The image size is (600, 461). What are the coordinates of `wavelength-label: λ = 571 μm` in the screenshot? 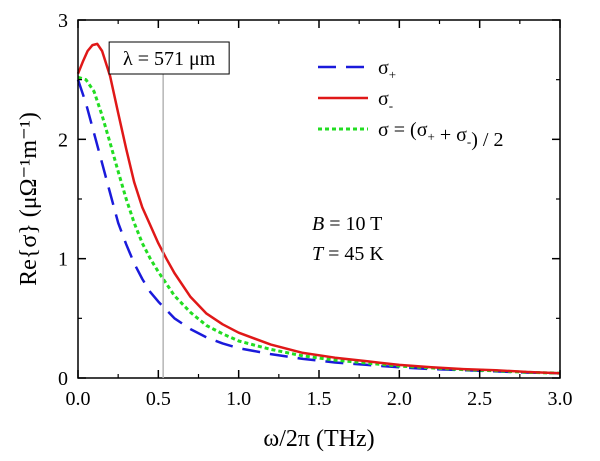 It's located at (169, 59).